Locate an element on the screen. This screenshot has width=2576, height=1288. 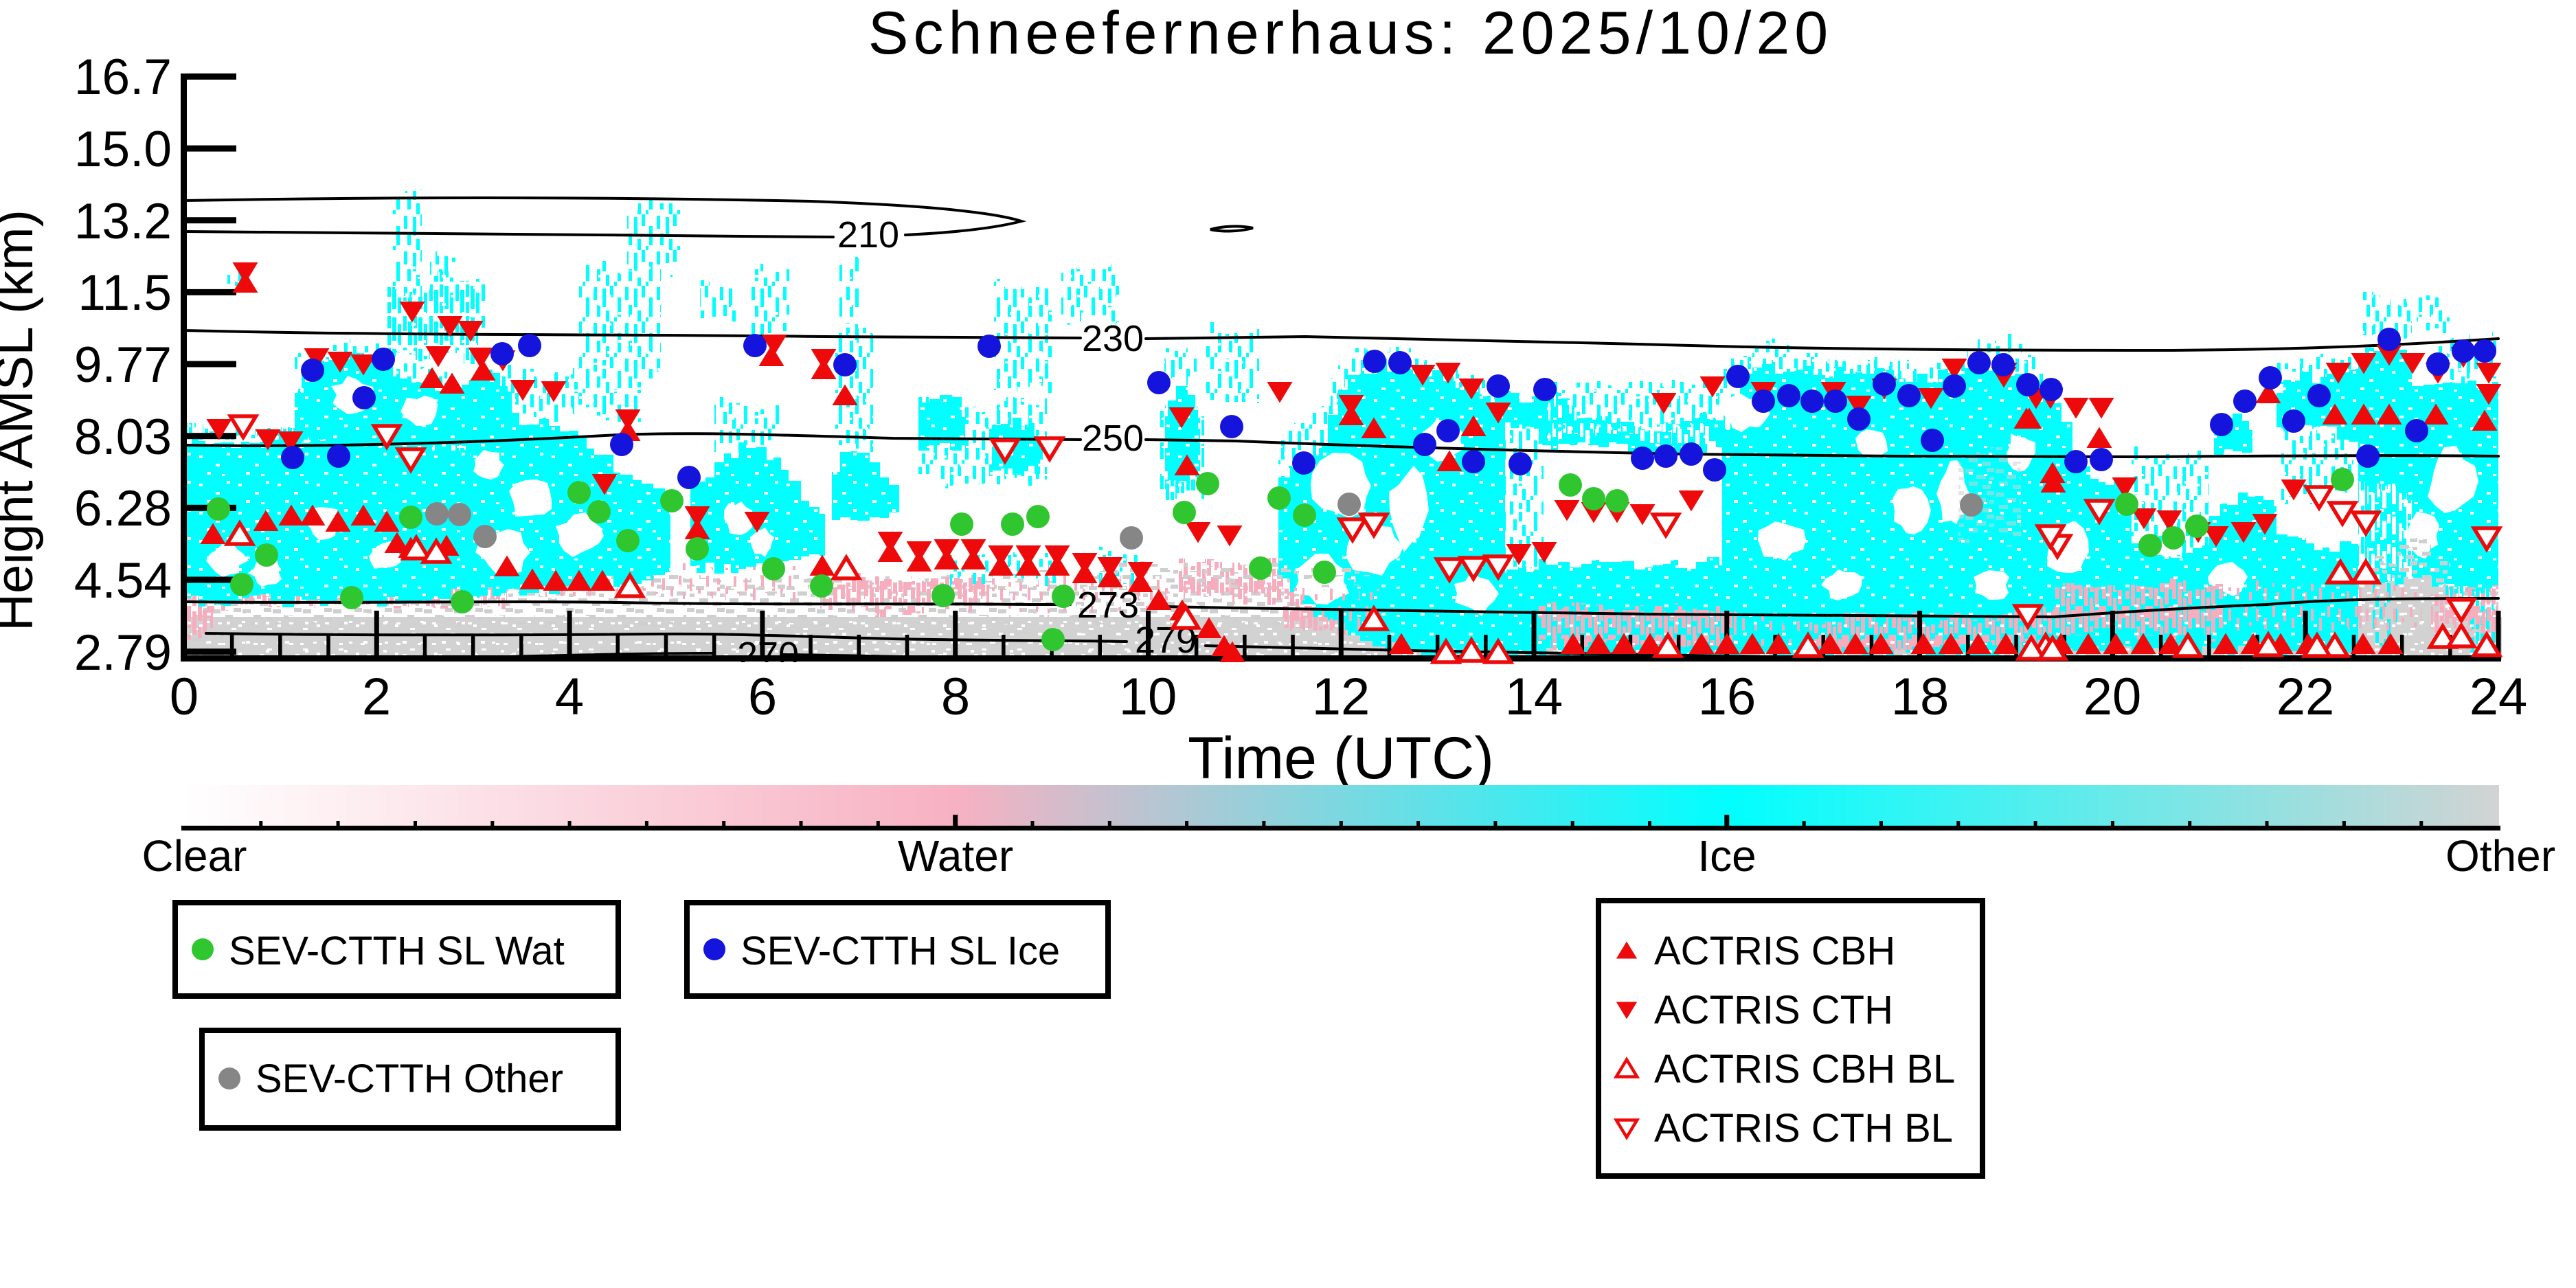
svg-text: ACTRIS CTH BL is located at coordinates (1803, 1128).